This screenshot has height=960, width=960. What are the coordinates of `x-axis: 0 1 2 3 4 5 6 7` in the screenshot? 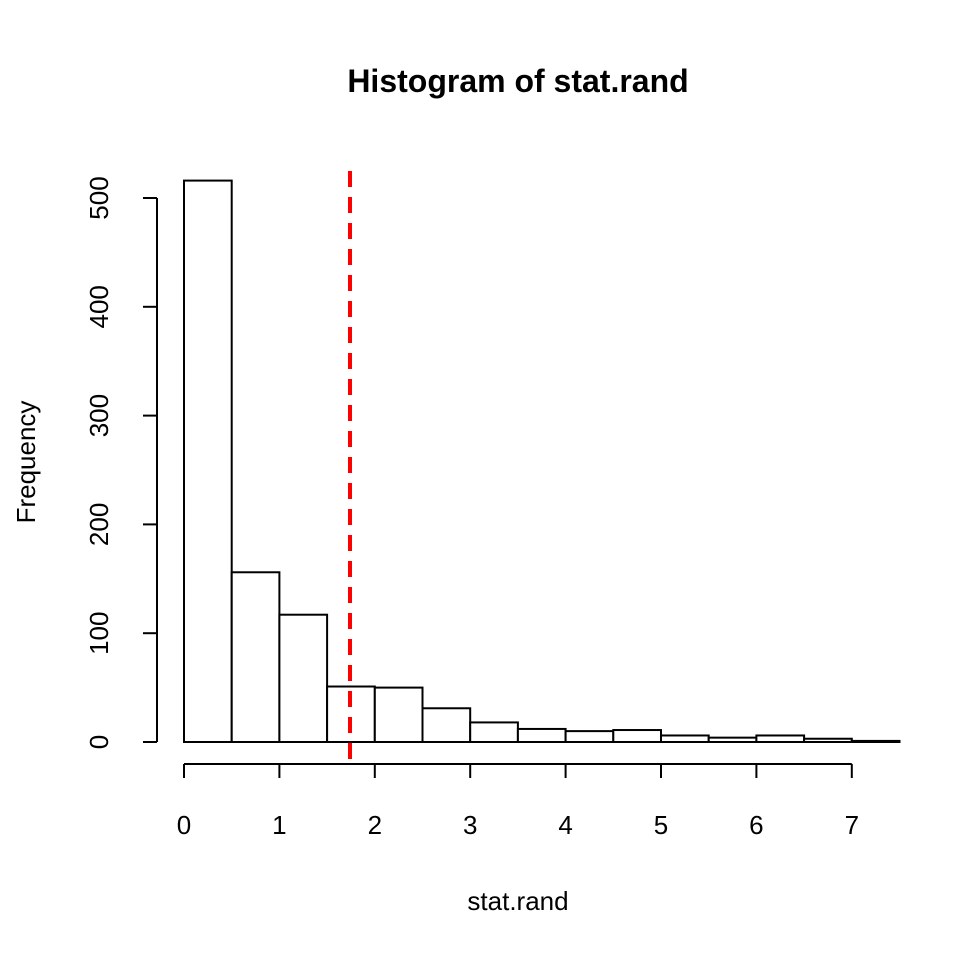 It's located at (518, 801).